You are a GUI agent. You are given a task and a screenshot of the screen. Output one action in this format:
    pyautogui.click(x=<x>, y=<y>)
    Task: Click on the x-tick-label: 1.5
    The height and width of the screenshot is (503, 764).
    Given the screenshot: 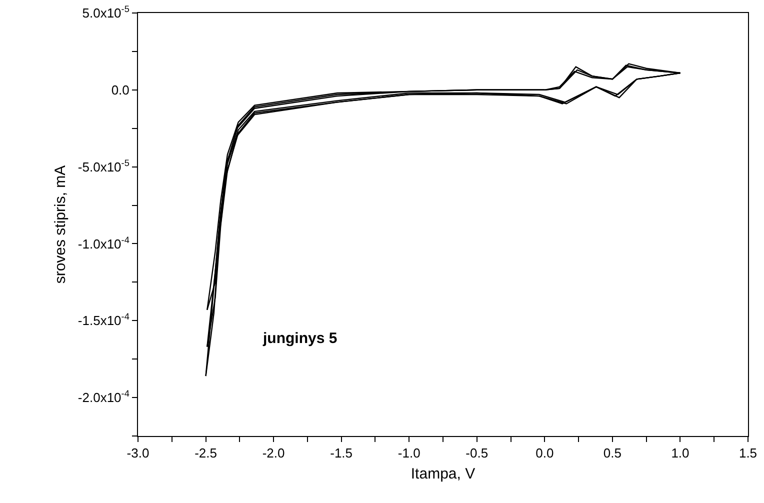 What is the action you would take?
    pyautogui.click(x=748, y=453)
    